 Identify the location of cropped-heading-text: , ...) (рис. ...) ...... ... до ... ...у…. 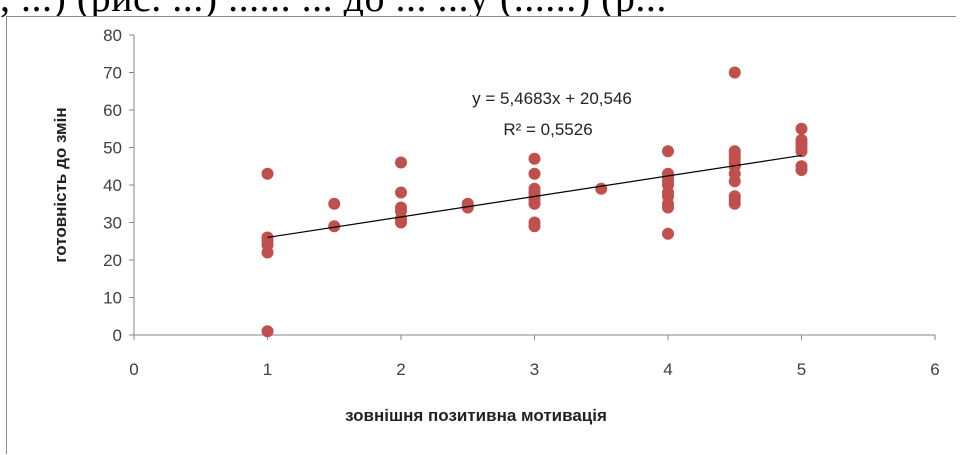
(480, 10).